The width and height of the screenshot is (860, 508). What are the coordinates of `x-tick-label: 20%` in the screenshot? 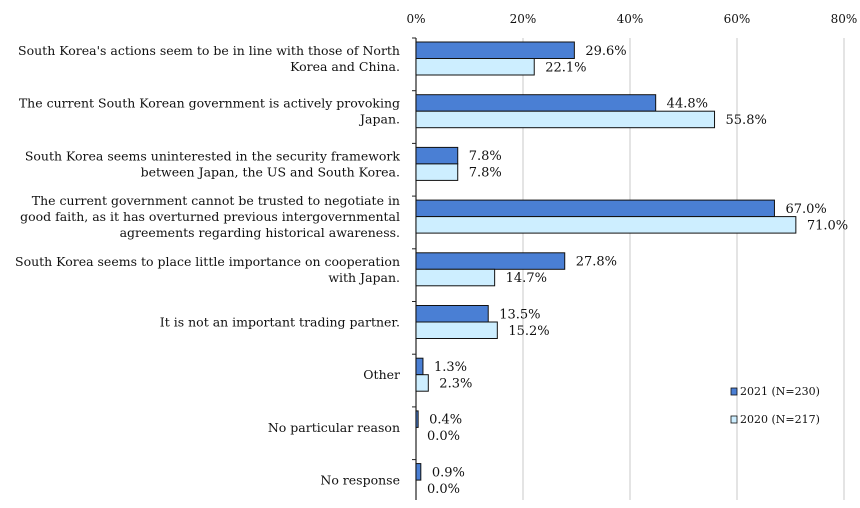 It's located at (523, 19).